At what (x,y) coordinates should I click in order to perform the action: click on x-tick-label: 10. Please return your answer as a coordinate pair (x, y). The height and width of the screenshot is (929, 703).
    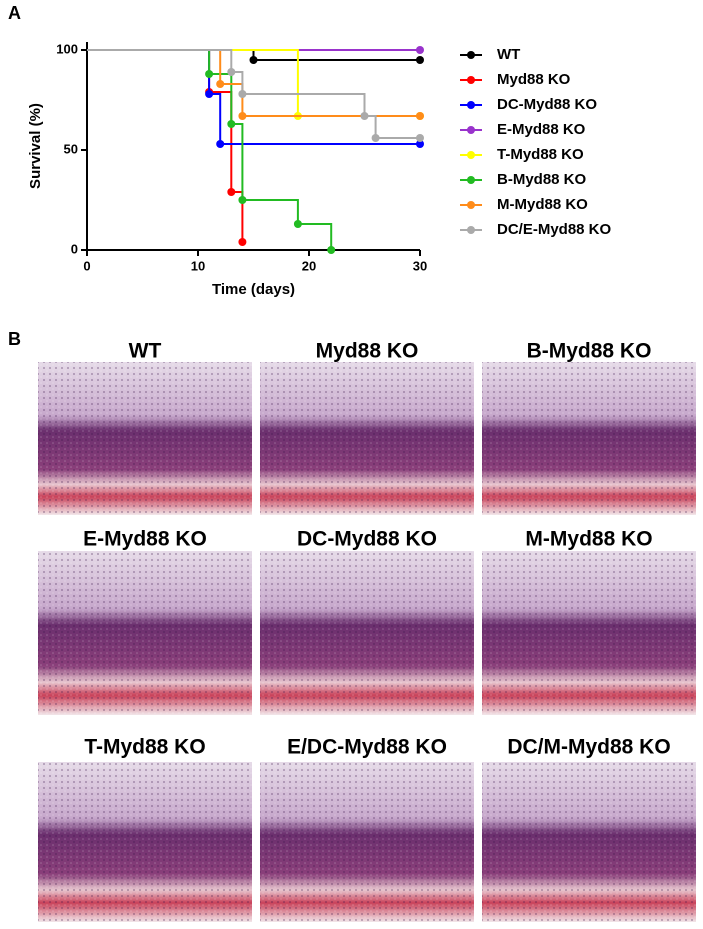
    Looking at the image, I should click on (198, 265).